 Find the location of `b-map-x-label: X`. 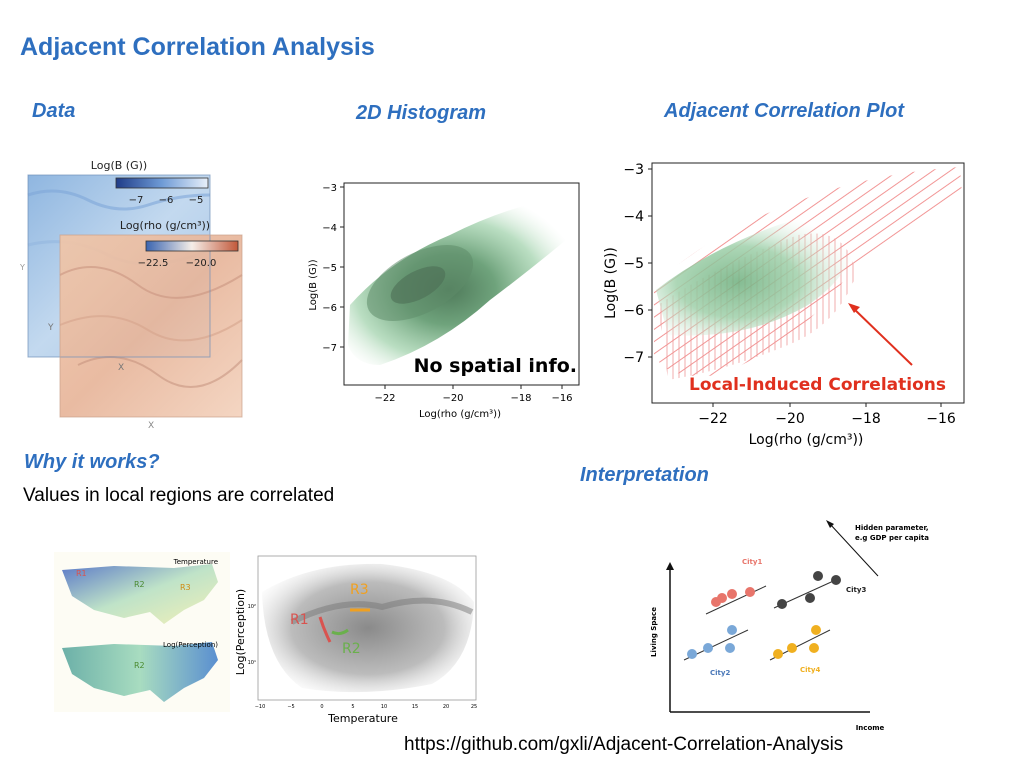

b-map-x-label: X is located at coordinates (121, 368).